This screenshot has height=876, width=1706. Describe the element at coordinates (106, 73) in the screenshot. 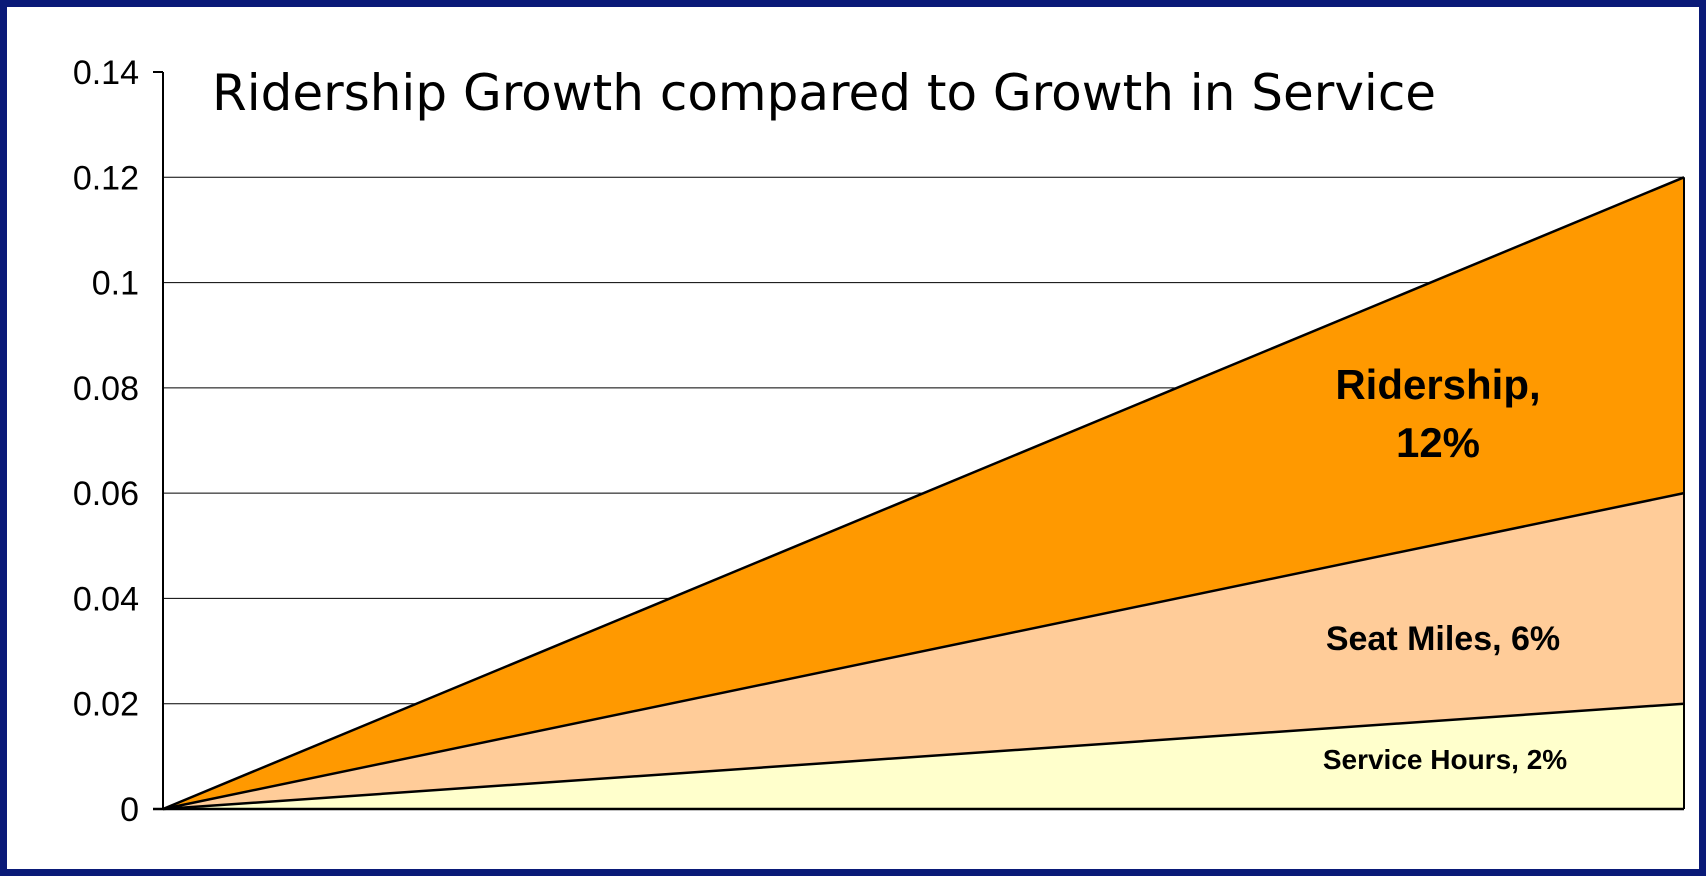

I see `y-tick-label: 0.14` at that location.